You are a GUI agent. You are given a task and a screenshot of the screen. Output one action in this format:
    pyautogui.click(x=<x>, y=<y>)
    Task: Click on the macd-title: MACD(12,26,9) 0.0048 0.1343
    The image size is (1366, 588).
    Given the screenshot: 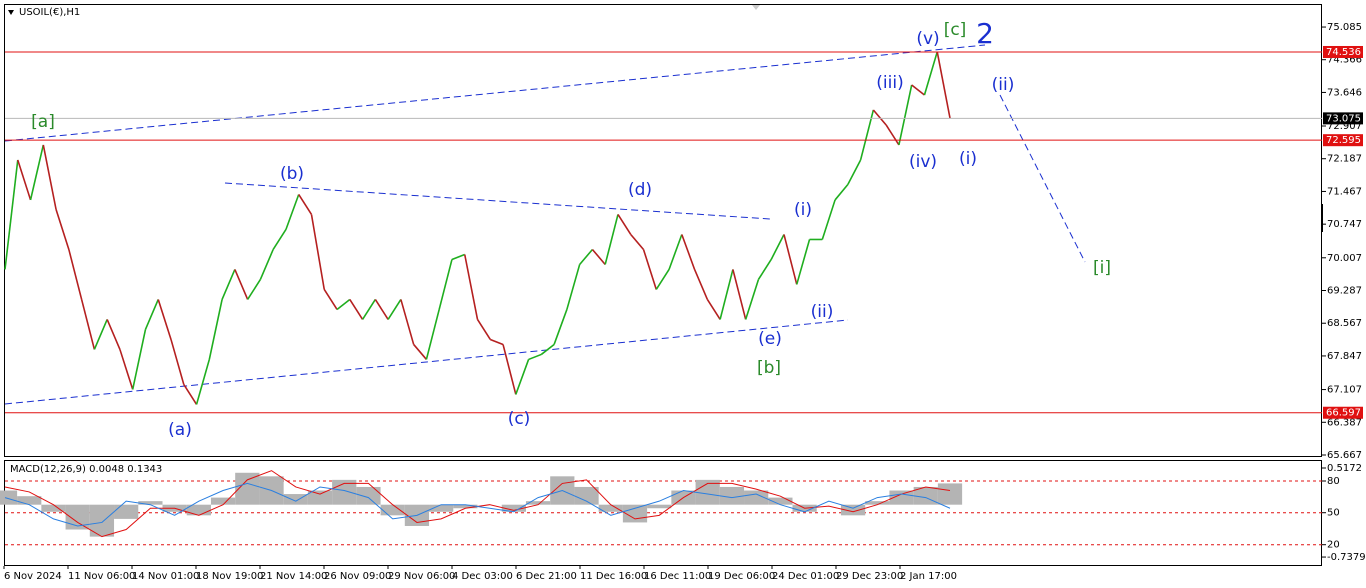 What is the action you would take?
    pyautogui.click(x=86, y=469)
    